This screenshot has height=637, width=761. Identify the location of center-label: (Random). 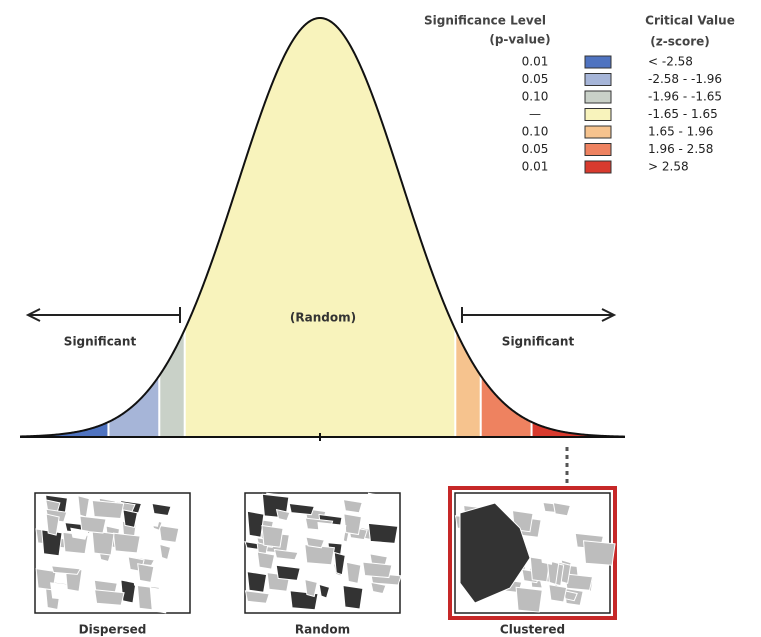
(323, 318).